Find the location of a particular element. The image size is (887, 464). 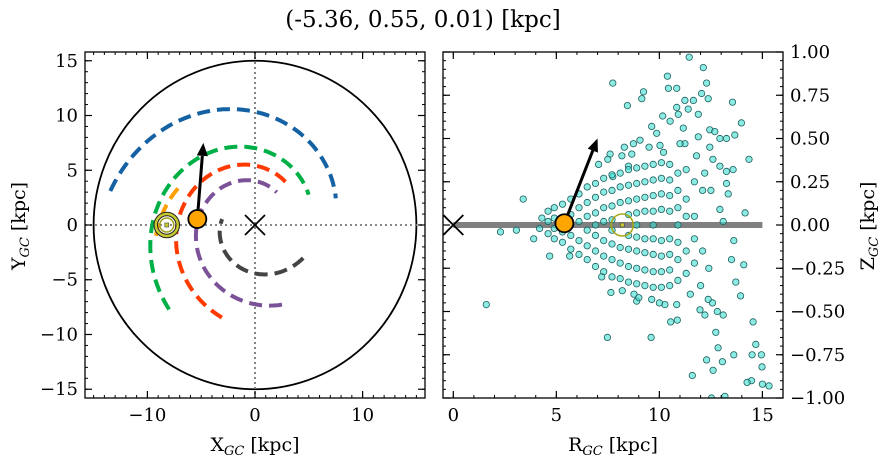

y-label-sub: GC is located at coordinates (25, 247).